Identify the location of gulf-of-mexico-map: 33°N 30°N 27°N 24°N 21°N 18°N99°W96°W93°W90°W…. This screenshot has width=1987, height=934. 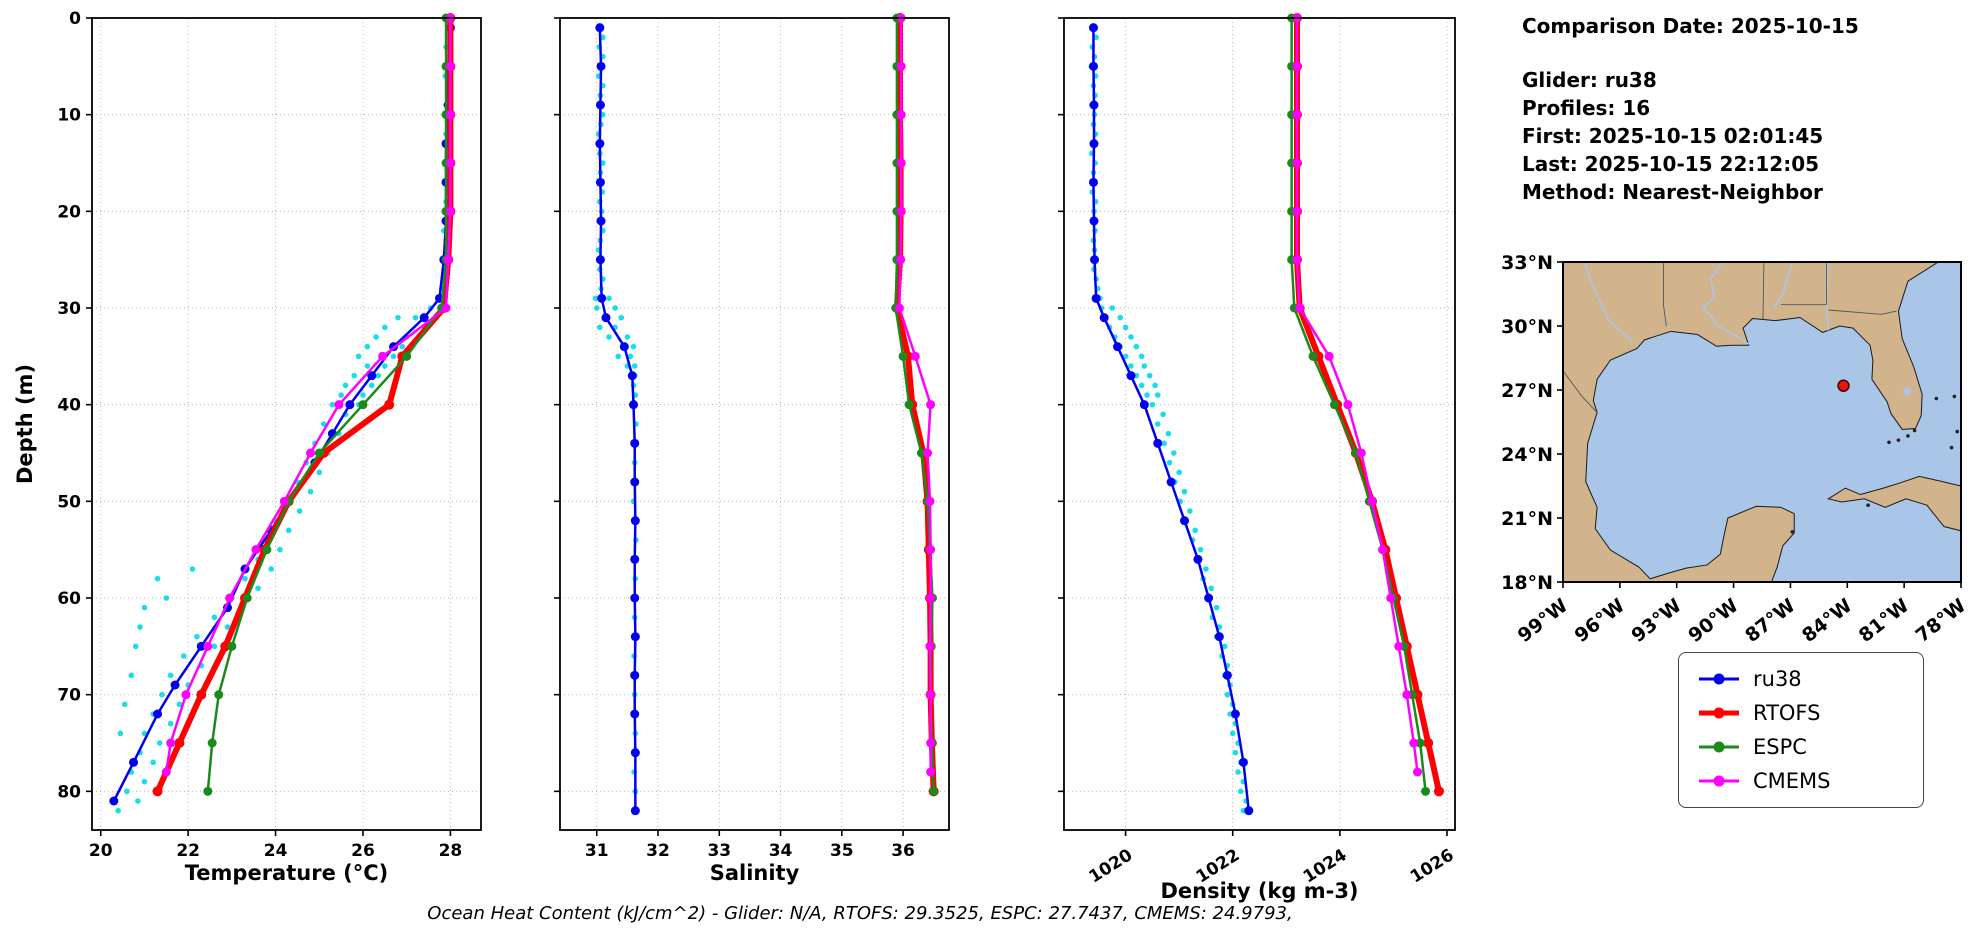
(1735, 449).